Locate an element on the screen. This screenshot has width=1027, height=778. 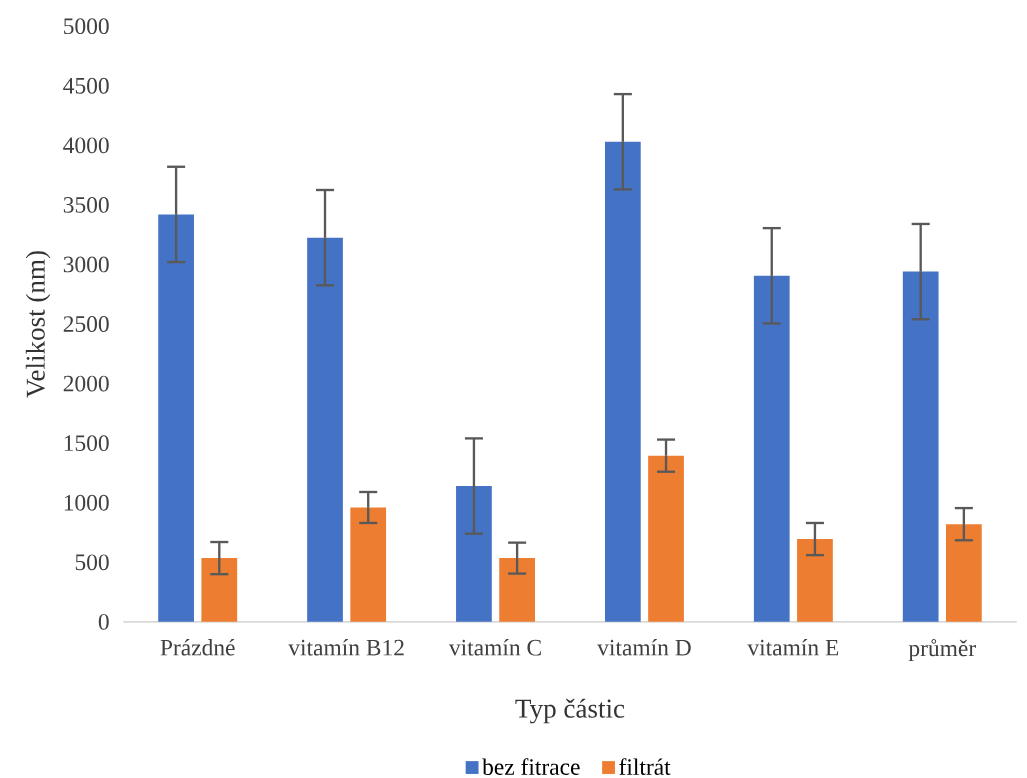
legend-label: bez fitrace is located at coordinates (531, 766).